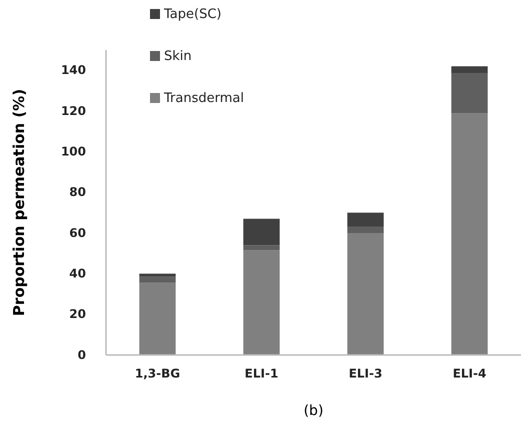 This screenshot has width=529, height=423. I want to click on x-tick-label: 1,3-BG, so click(157, 373).